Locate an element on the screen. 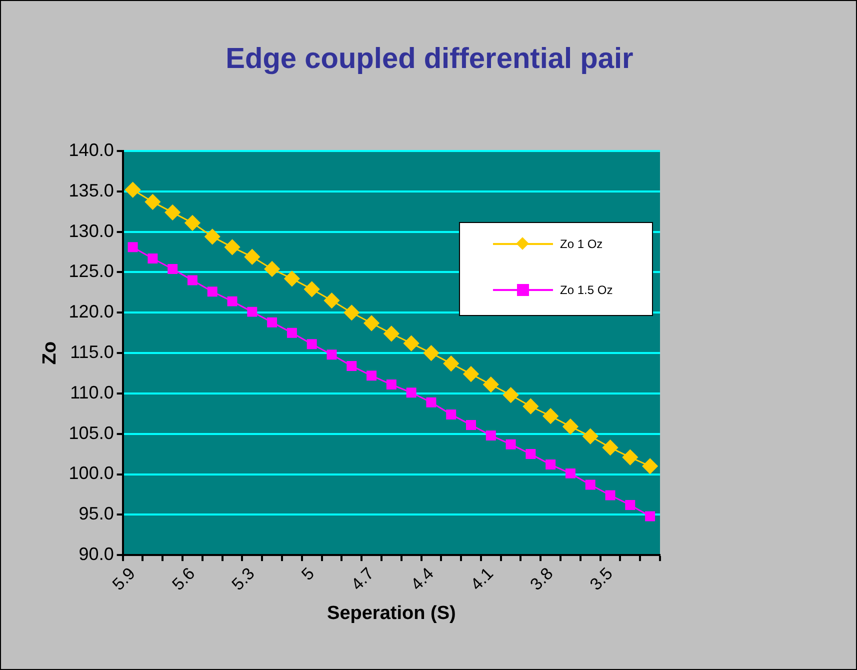 Image resolution: width=857 pixels, height=670 pixels. x-tick-label: 4.4 is located at coordinates (422, 579).